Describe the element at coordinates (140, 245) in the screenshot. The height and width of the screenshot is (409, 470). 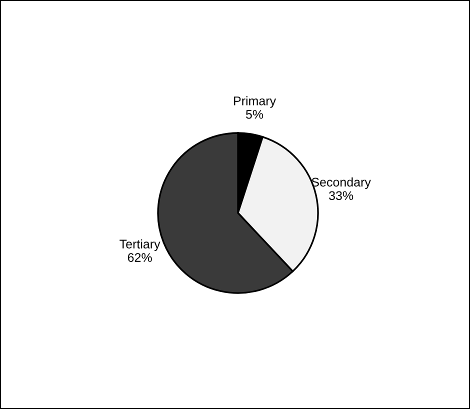
I see `slice-label: Tertiary` at that location.